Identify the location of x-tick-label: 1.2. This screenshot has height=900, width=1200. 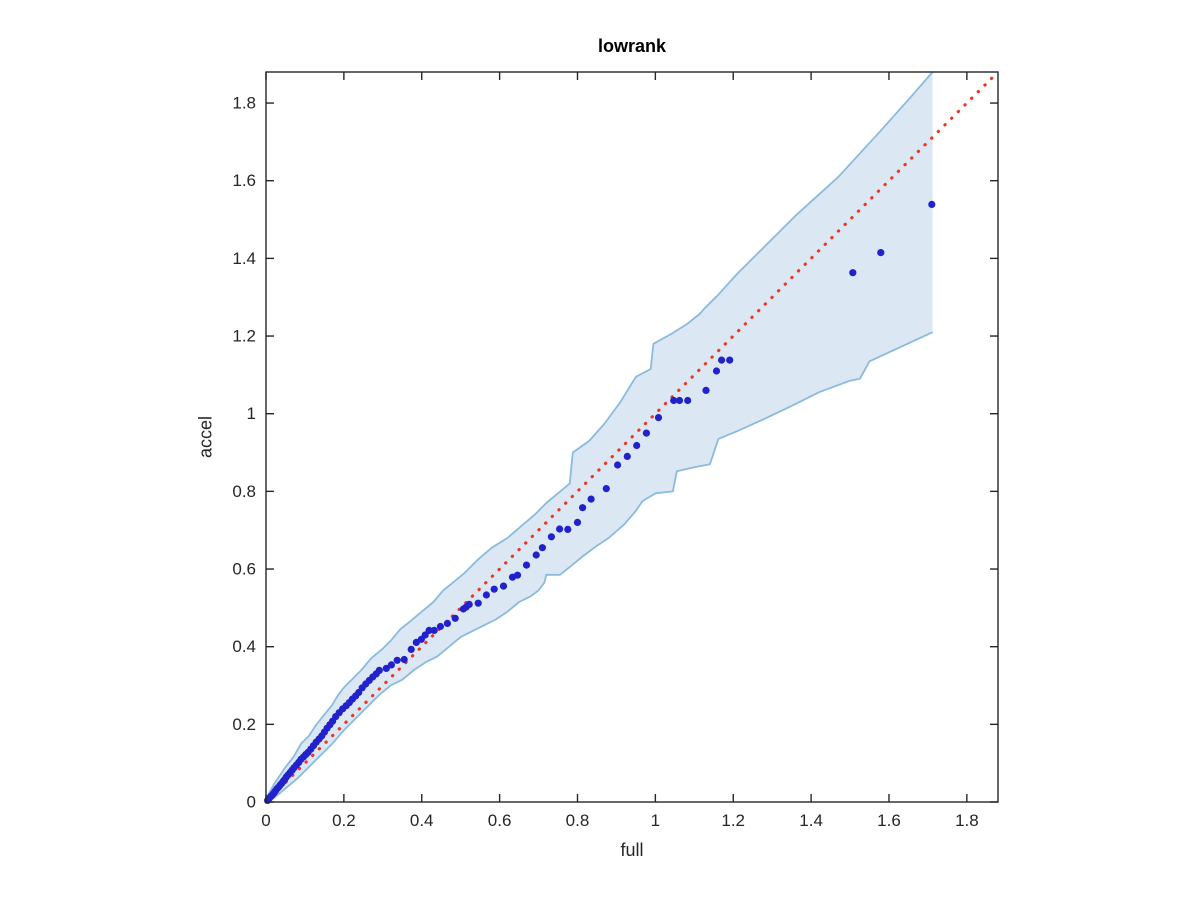
(733, 820).